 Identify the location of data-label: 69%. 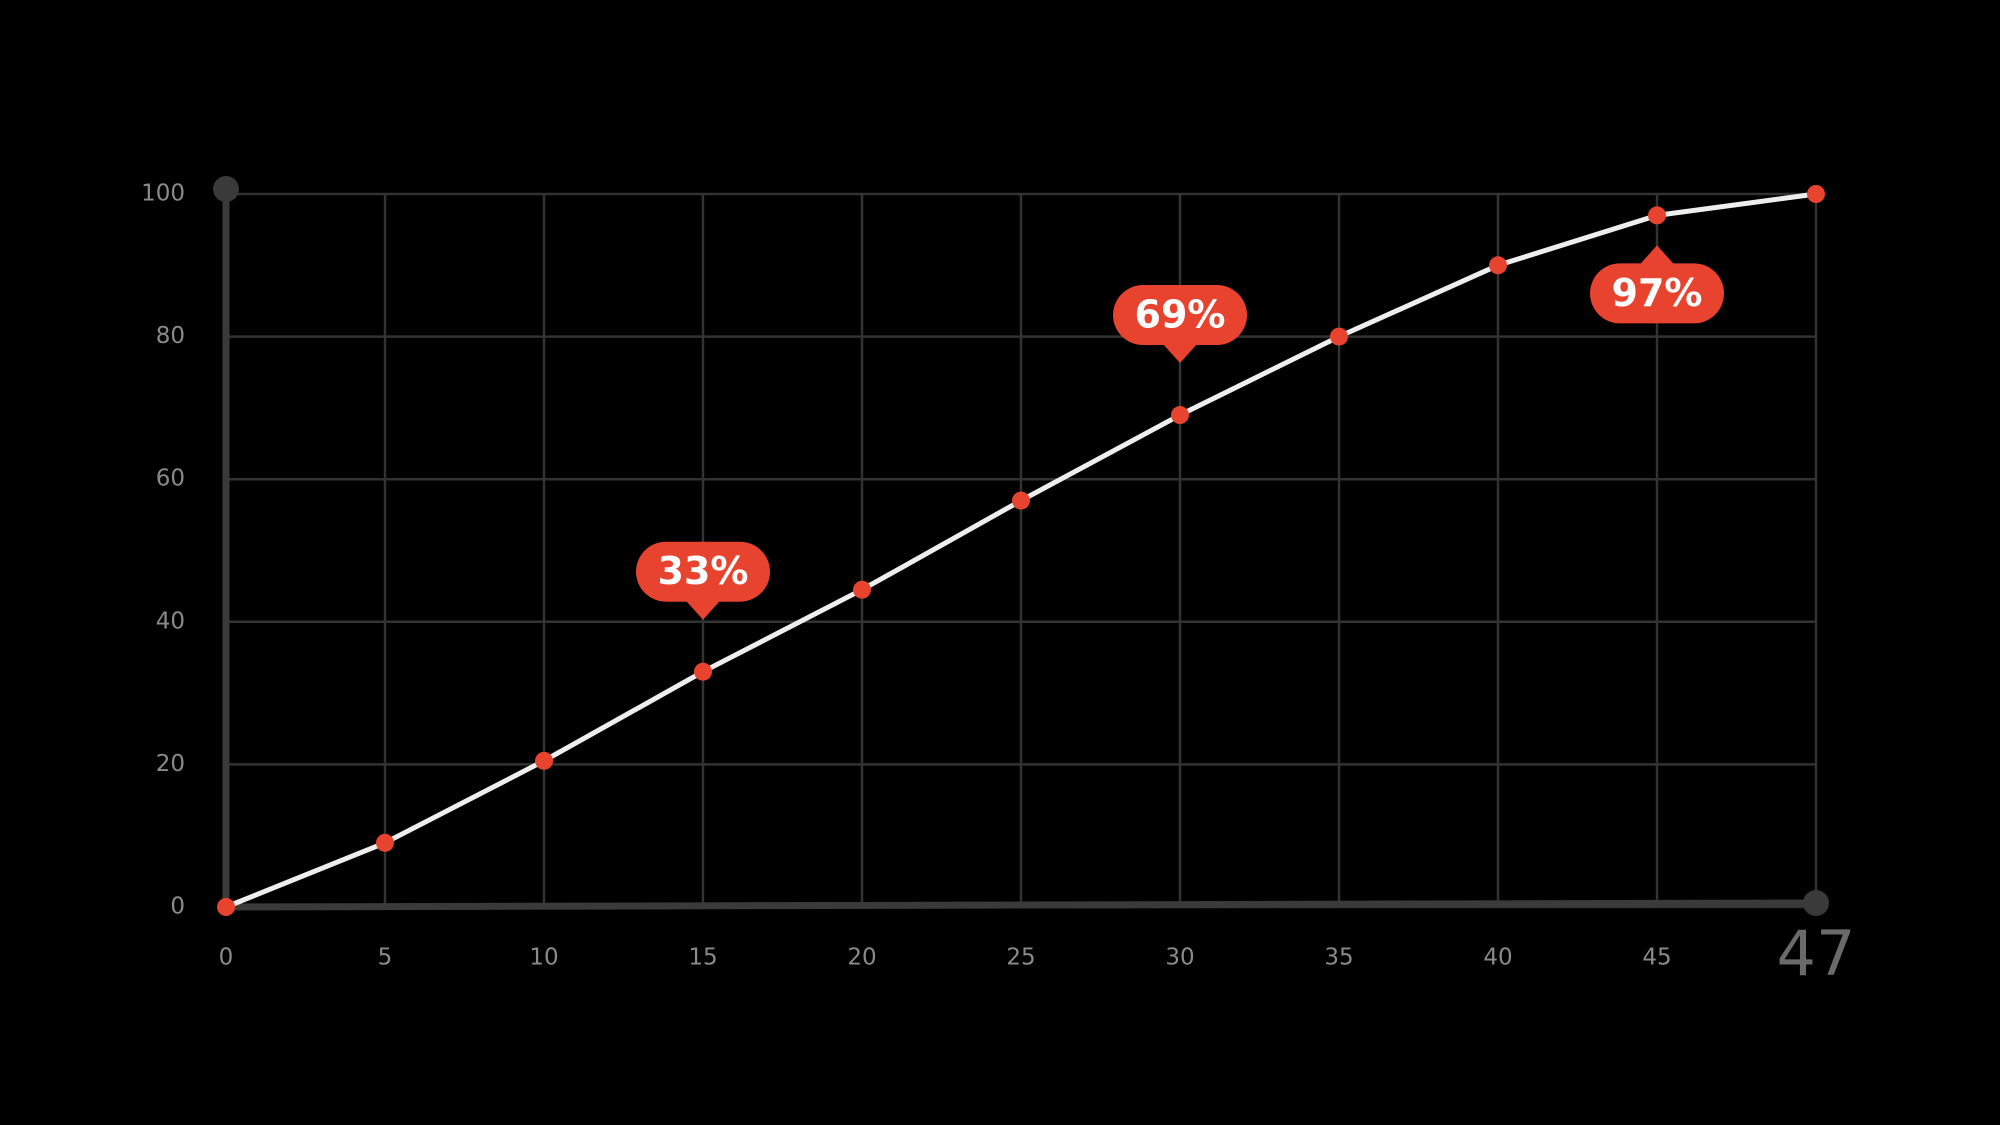
(1180, 315).